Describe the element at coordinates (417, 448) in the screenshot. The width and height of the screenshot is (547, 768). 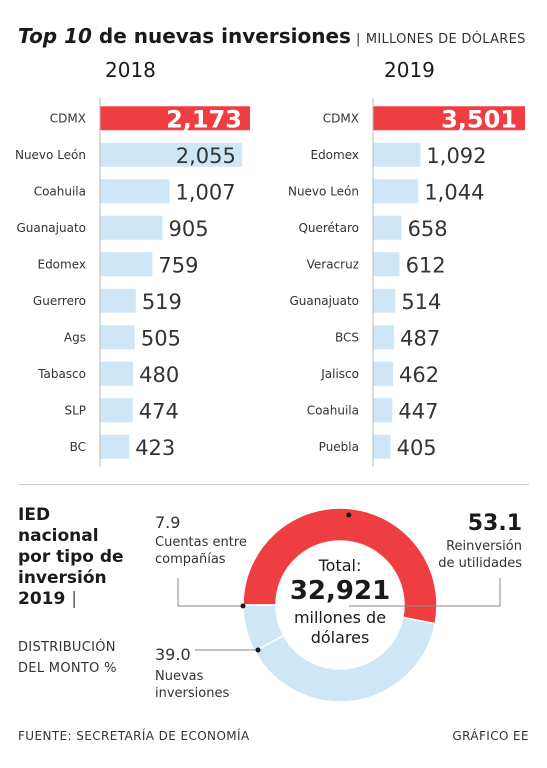
I see `value-label-2019-9: 405` at that location.